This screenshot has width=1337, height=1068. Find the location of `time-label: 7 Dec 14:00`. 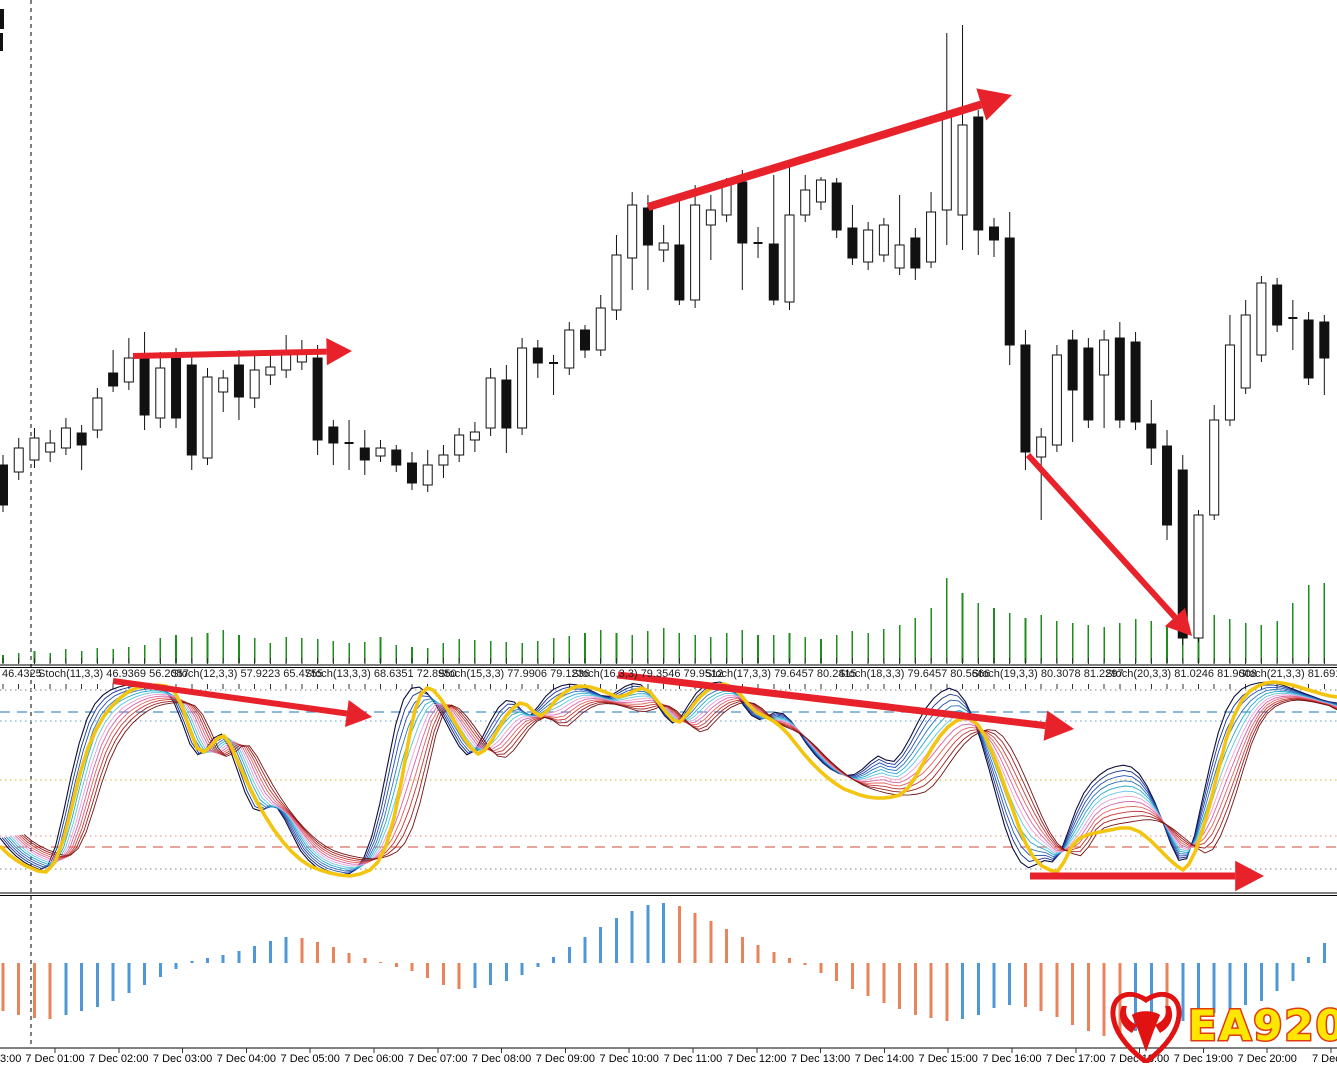

time-label: 7 Dec 14:00 is located at coordinates (884, 1059).